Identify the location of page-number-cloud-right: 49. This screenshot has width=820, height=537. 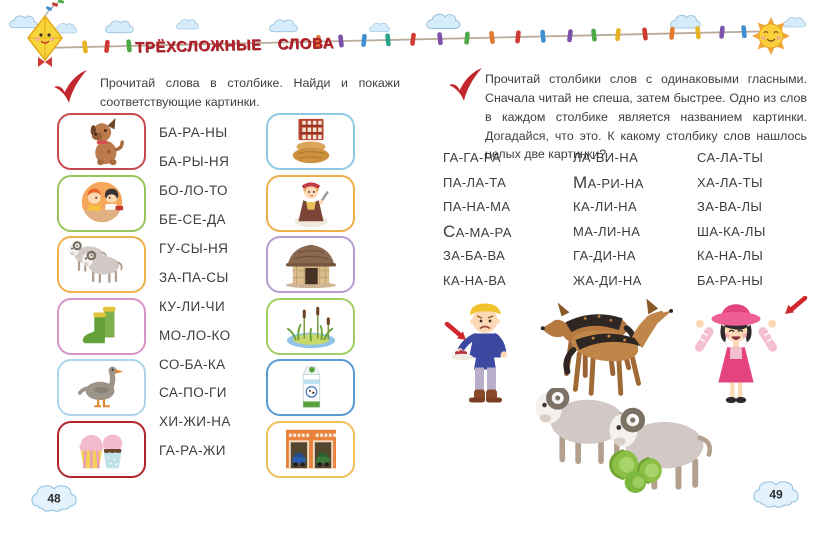
(776, 494).